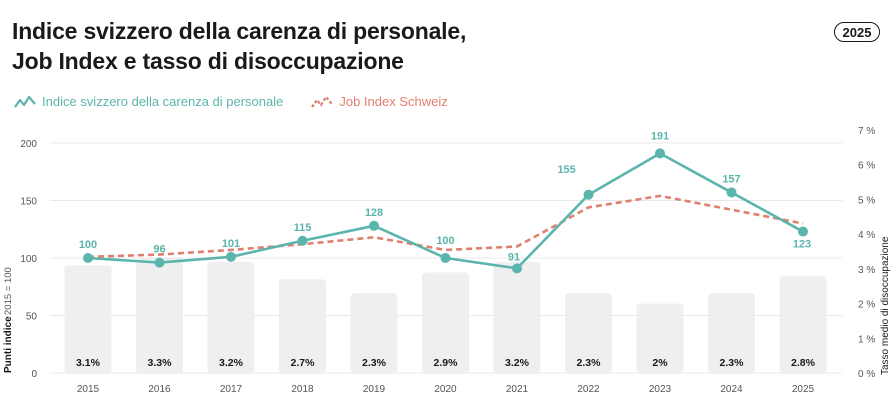 This screenshot has width=892, height=412. I want to click on y-left-tick-label: 100, so click(28, 259).